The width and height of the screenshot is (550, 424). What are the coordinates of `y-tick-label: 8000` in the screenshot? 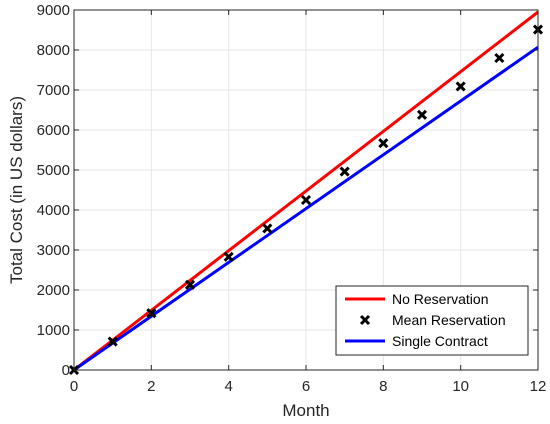 It's located at (53, 50).